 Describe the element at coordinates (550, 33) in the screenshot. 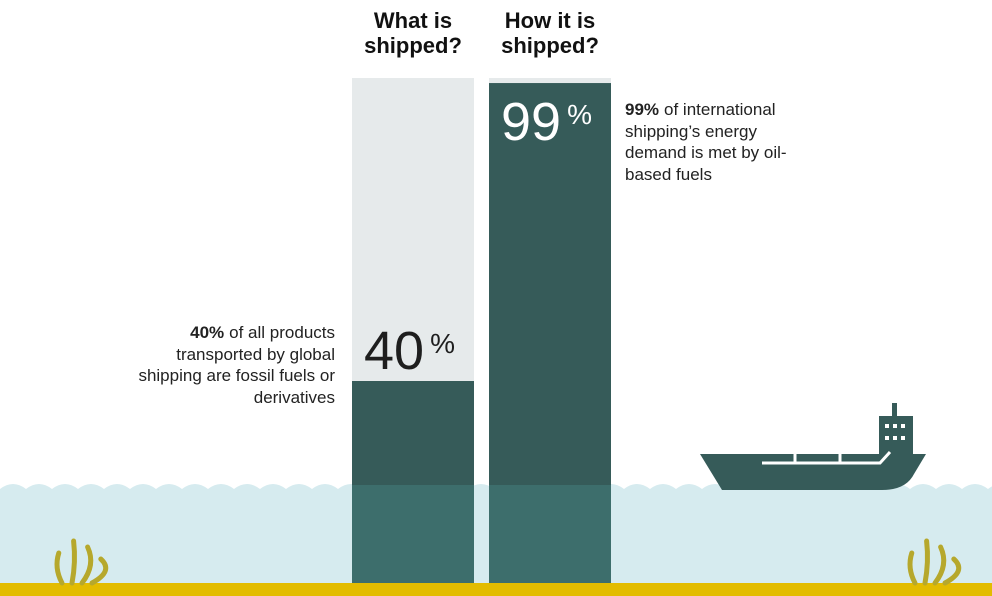

I see `category-label: How it is shipped?` at that location.